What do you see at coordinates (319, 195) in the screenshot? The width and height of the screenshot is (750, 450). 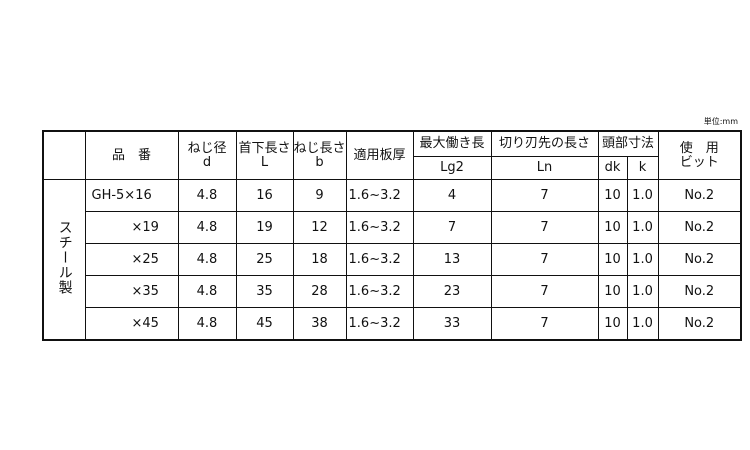 I see `cell-b: 9` at bounding box center [319, 195].